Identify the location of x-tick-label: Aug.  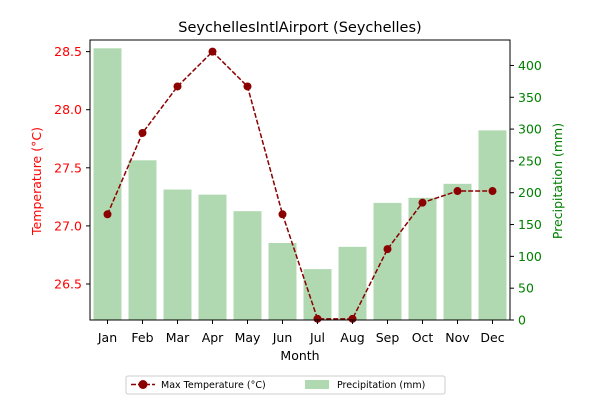
(352, 337).